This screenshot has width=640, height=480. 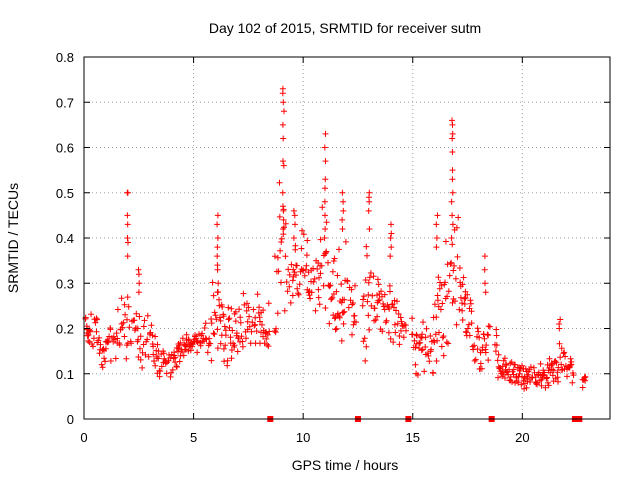 I want to click on y-tick-label: 0.1, so click(x=65, y=374).